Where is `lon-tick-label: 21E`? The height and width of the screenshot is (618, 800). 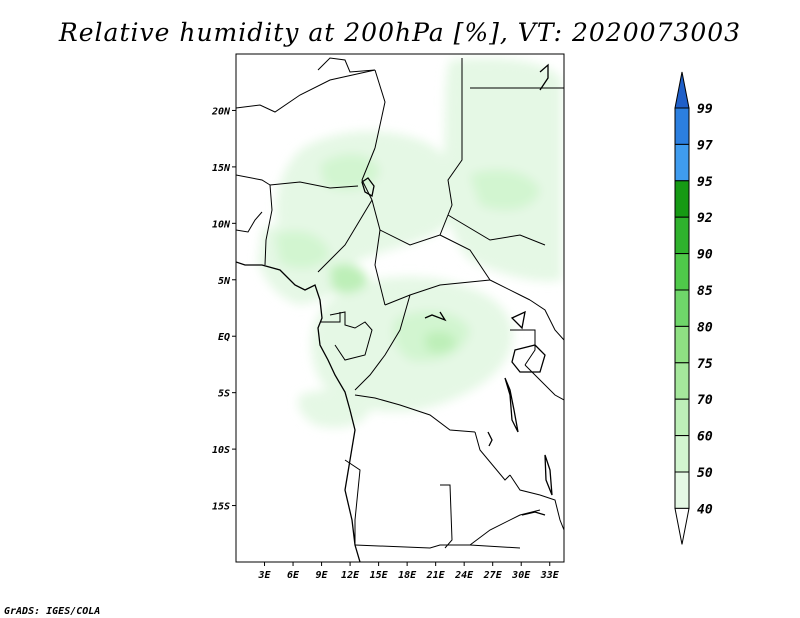
lon-tick-label: 21E is located at coordinates (436, 575).